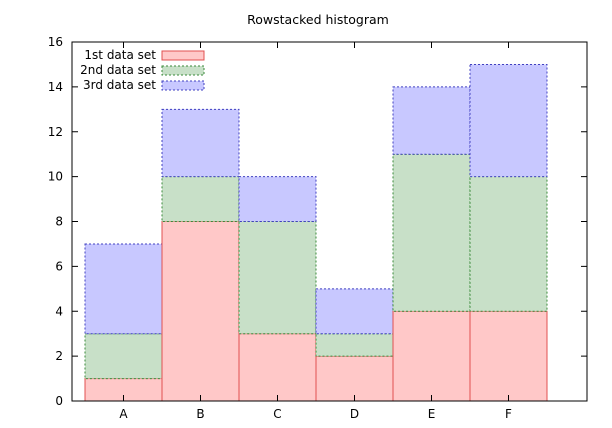 The image size is (612, 428). What do you see at coordinates (431, 356) in the screenshot?
I see `bar-1-E` at bounding box center [431, 356].